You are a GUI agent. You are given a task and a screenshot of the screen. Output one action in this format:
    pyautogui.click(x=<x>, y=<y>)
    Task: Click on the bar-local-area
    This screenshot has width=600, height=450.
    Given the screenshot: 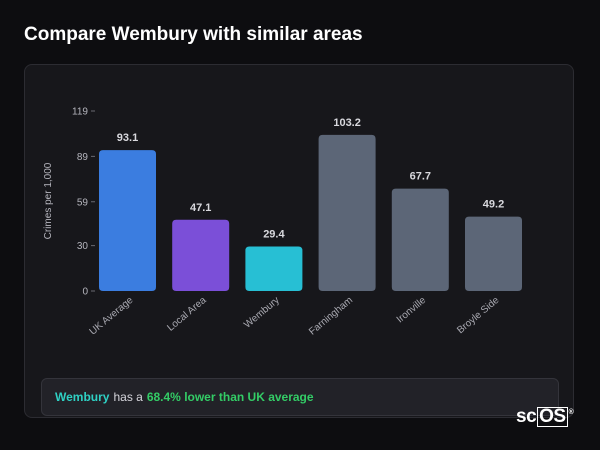 What is the action you would take?
    pyautogui.click(x=201, y=255)
    